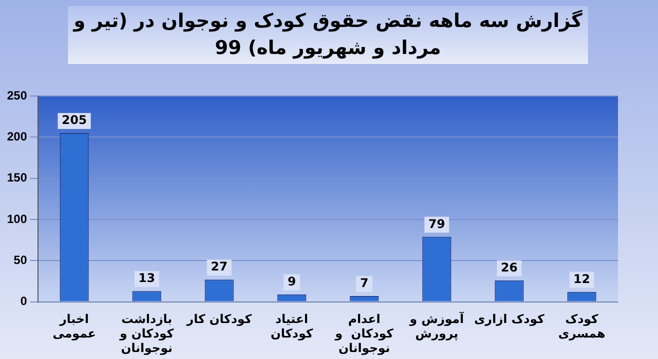 The height and width of the screenshot is (359, 658). I want to click on data-label: 12, so click(581, 279).